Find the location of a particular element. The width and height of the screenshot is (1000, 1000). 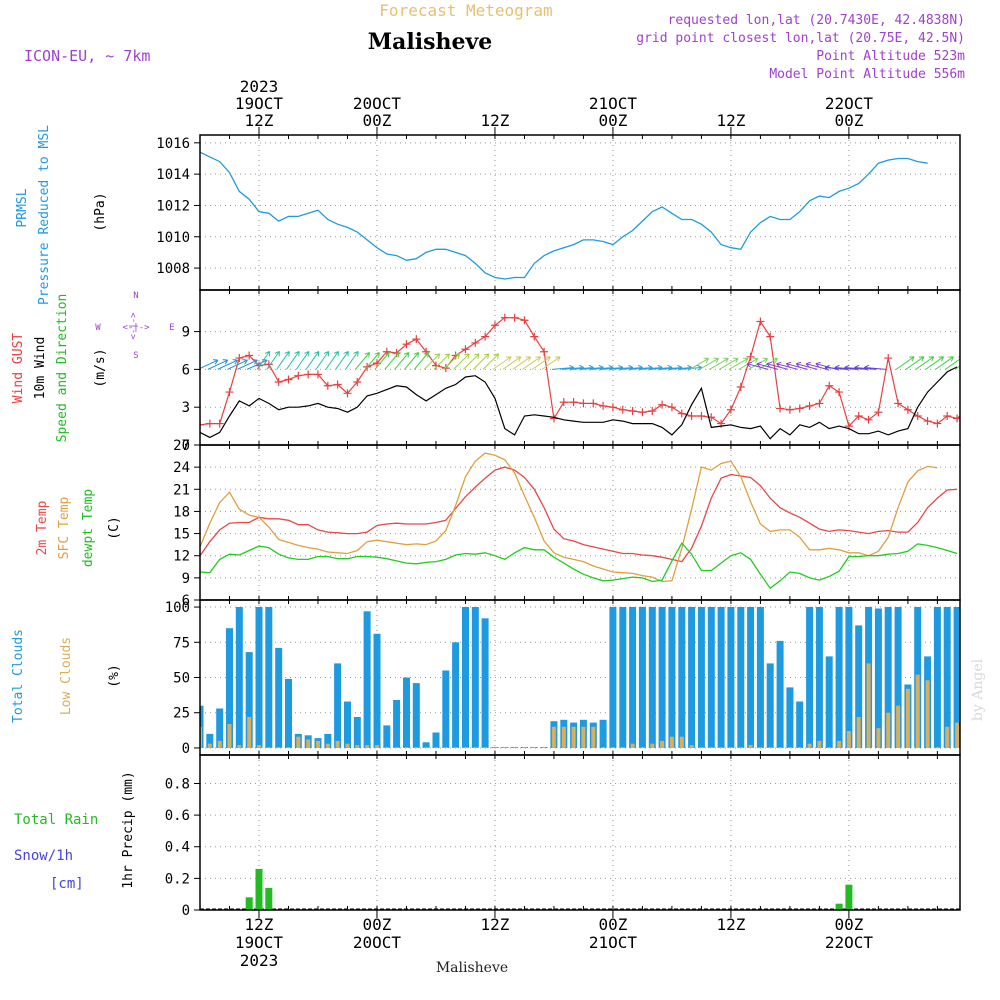

time-label-bottom: 00Z is located at coordinates (848, 924).